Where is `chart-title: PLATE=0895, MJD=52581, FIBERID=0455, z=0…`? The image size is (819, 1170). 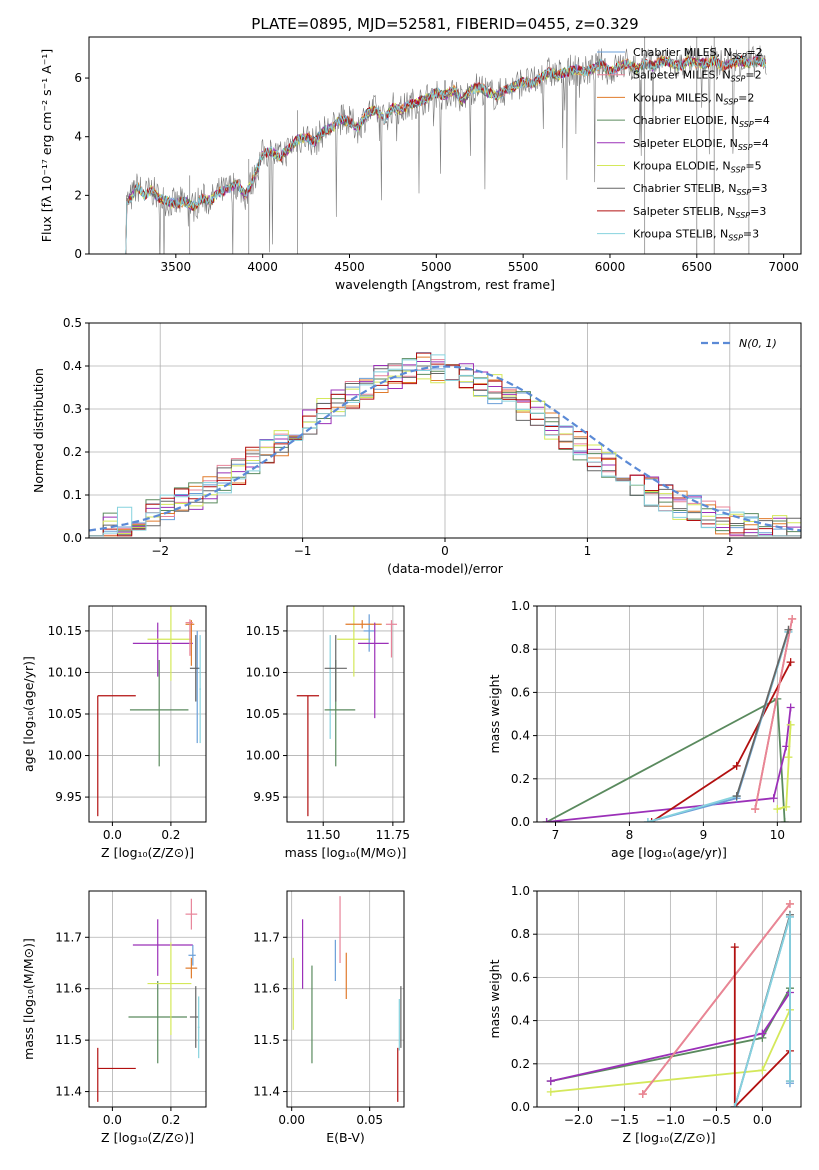 chart-title: PLATE=0895, MJD=52581, FIBERID=0455, z=0… is located at coordinates (444, 24).